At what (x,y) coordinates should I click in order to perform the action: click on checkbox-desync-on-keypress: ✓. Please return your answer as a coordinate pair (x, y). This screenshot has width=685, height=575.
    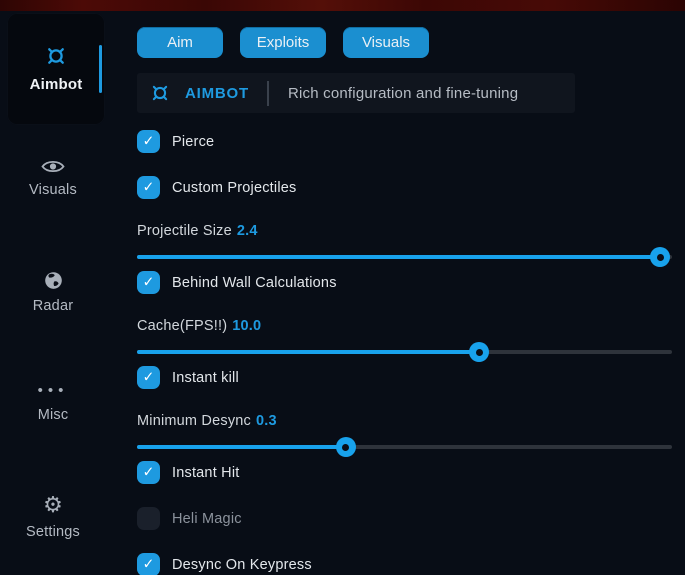
    Looking at the image, I should click on (148, 564).